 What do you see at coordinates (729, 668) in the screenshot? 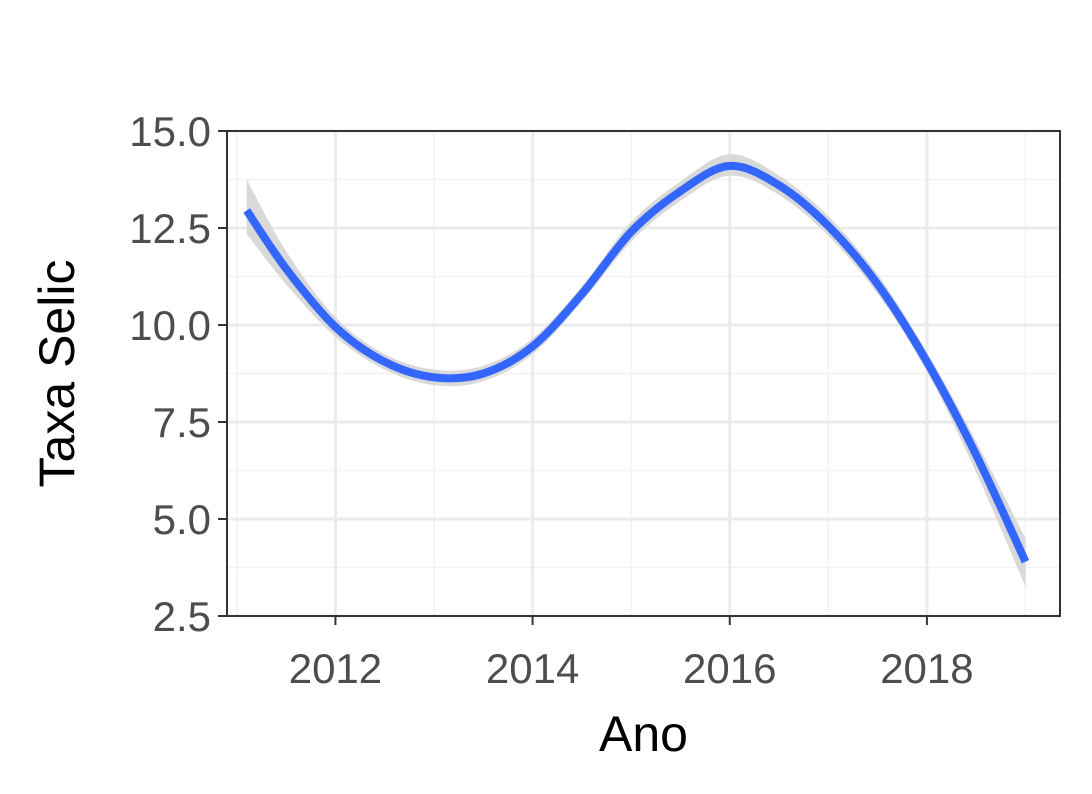
I see `x-tick-label: 2016` at bounding box center [729, 668].